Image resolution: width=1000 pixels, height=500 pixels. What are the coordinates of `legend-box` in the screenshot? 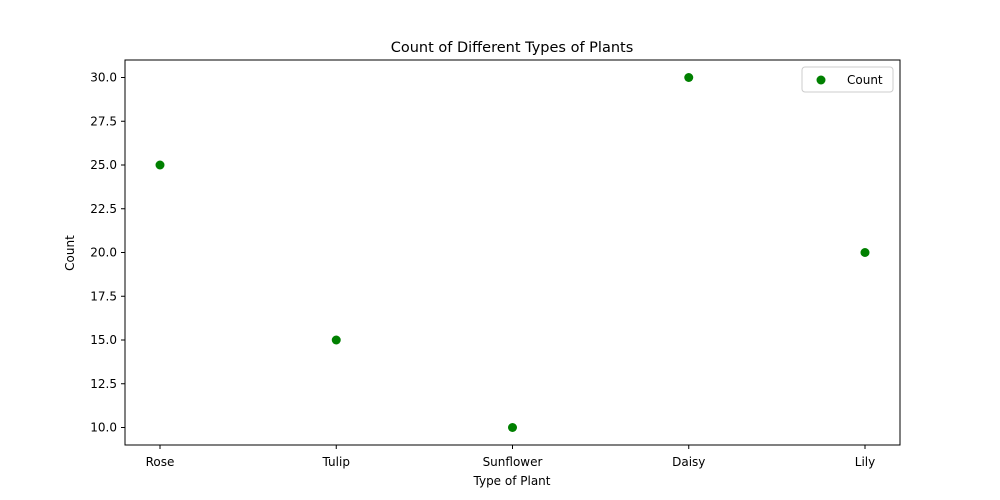 It's located at (847, 79).